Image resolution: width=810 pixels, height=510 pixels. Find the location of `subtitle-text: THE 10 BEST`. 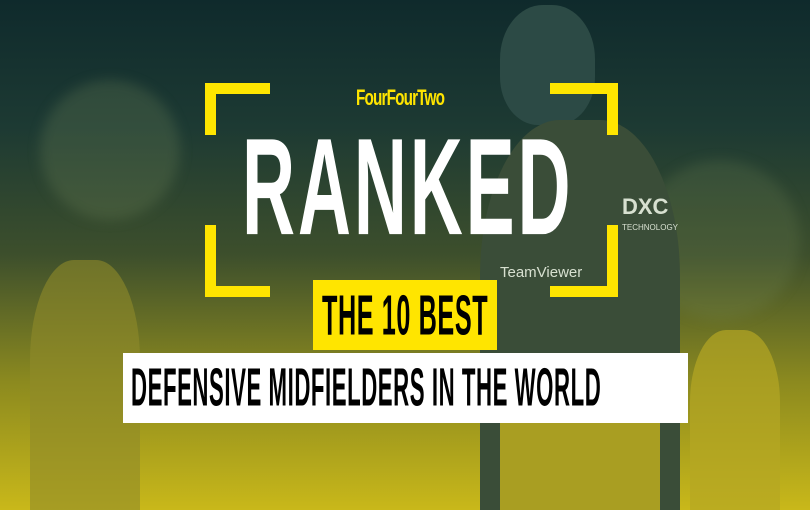

subtitle-text: THE 10 BEST is located at coordinates (405, 314).